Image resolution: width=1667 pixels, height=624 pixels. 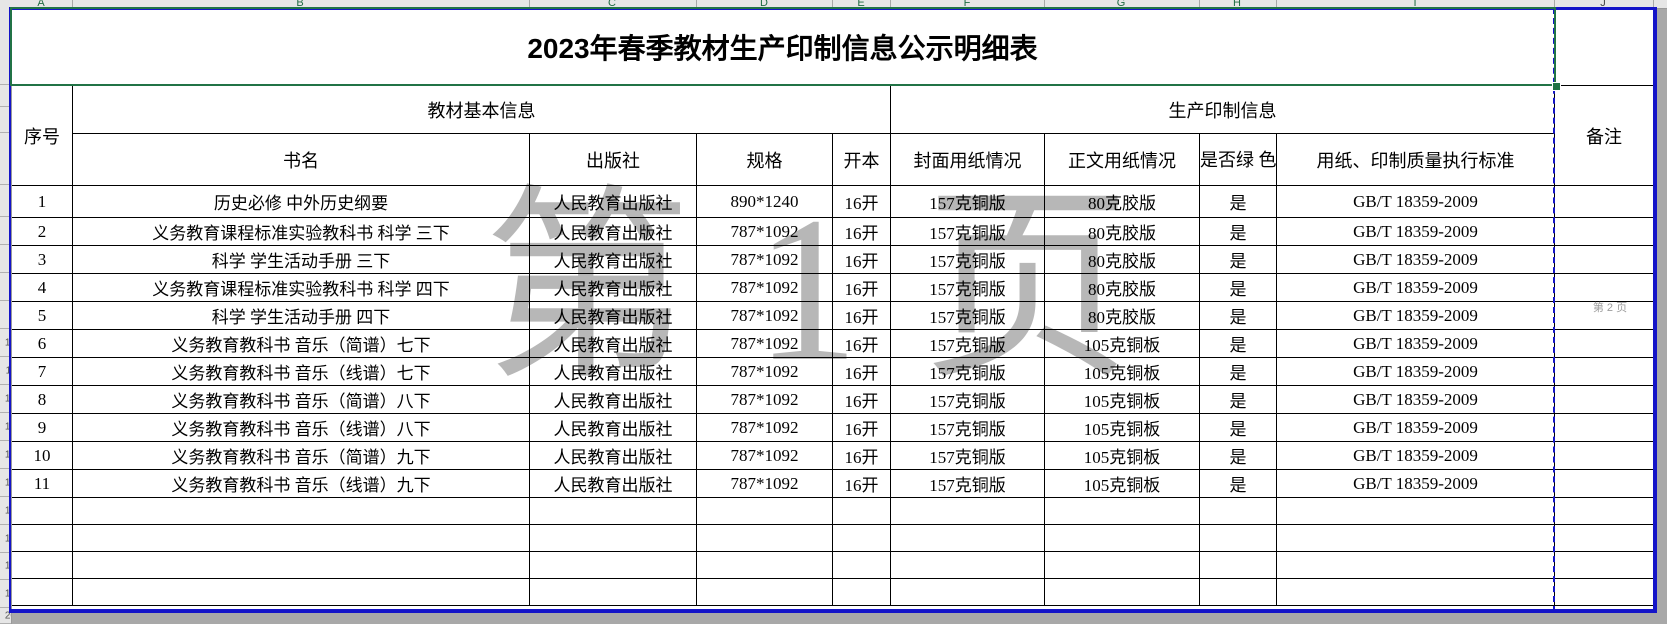 I want to click on header-format: 开本, so click(x=861, y=159).